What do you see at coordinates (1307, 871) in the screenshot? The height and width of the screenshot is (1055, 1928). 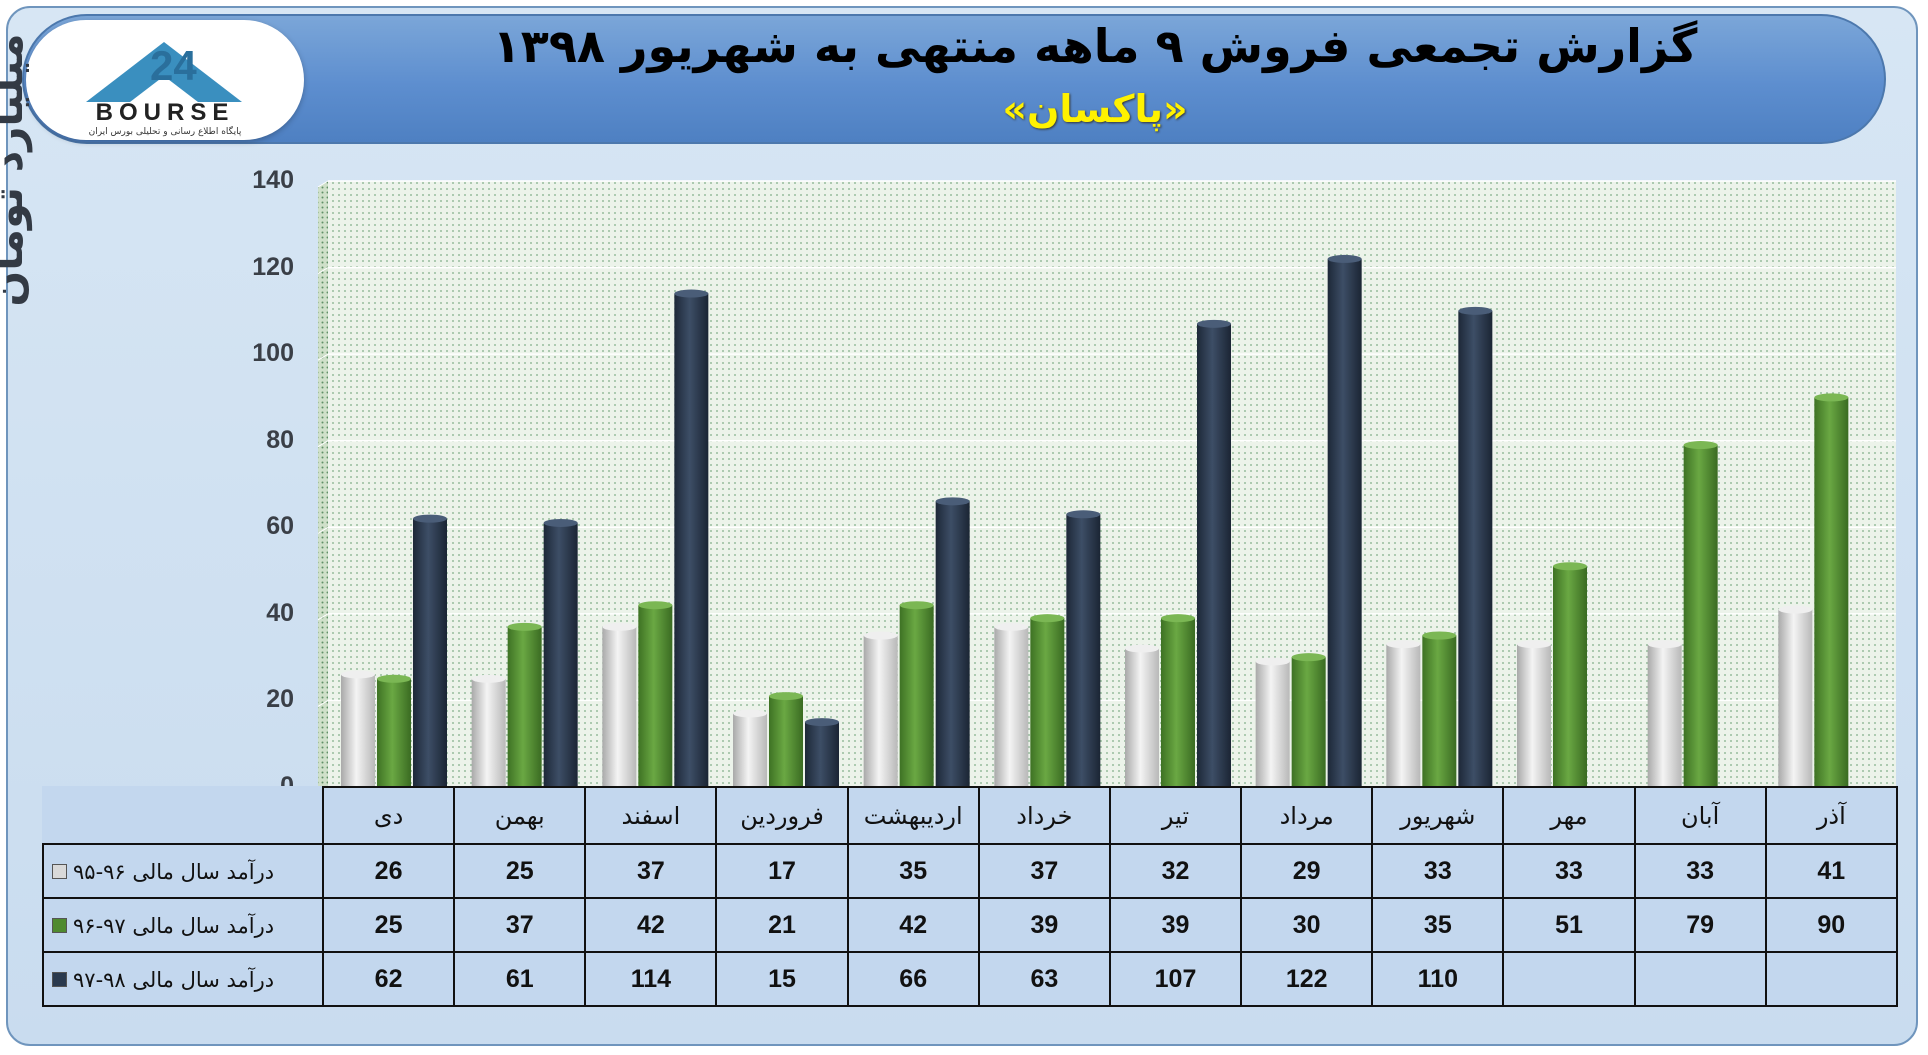 I see `data-label: 29` at bounding box center [1307, 871].